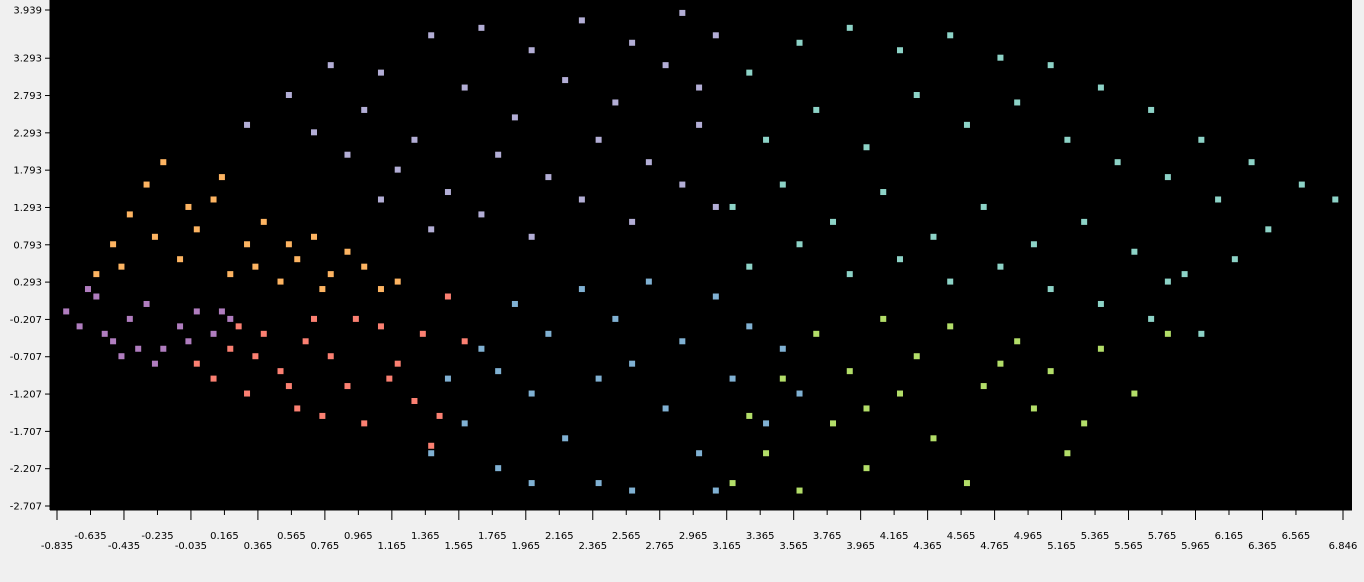 The width and height of the screenshot is (1364, 582). What do you see at coordinates (459, 546) in the screenshot?
I see `x-tick-label: 1.565` at bounding box center [459, 546].